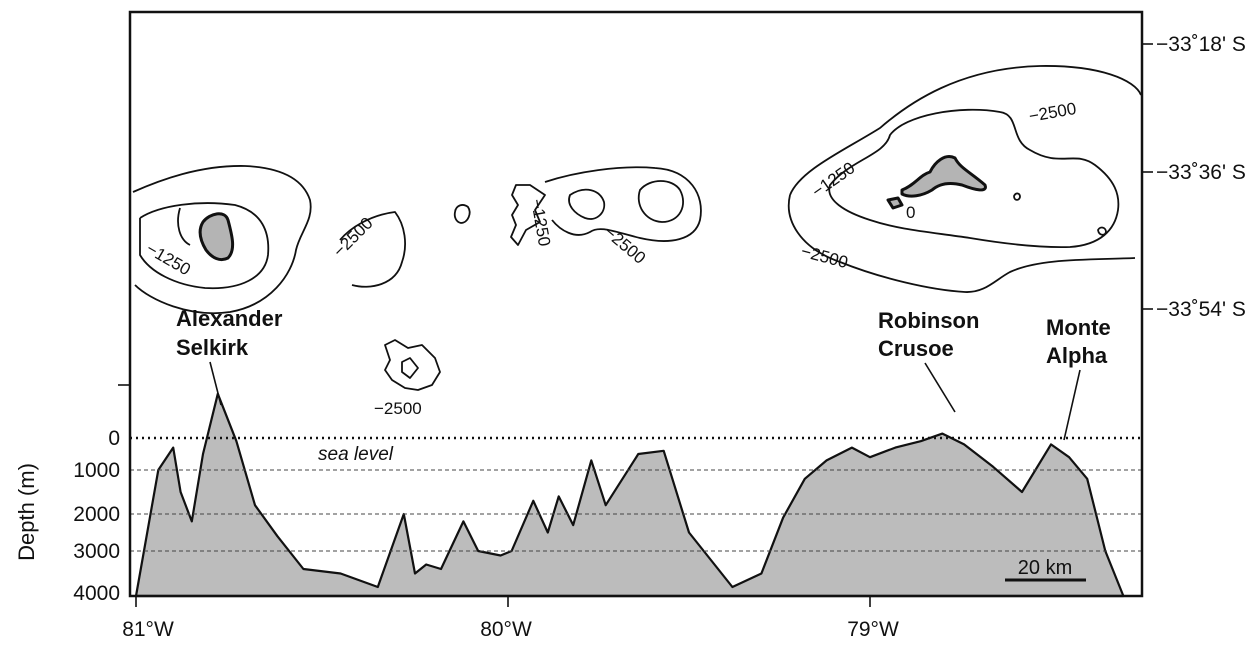  What do you see at coordinates (215, 383) in the screenshot?
I see `alexander-leader-line` at bounding box center [215, 383].